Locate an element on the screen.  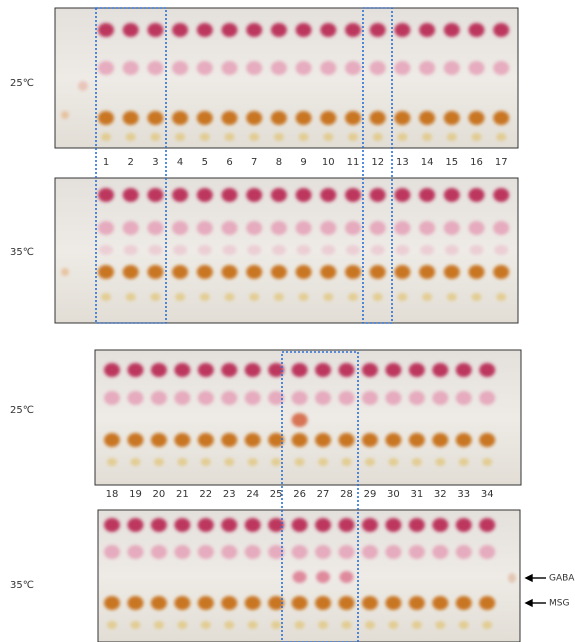
lane-number: 11 is located at coordinates (353, 162).